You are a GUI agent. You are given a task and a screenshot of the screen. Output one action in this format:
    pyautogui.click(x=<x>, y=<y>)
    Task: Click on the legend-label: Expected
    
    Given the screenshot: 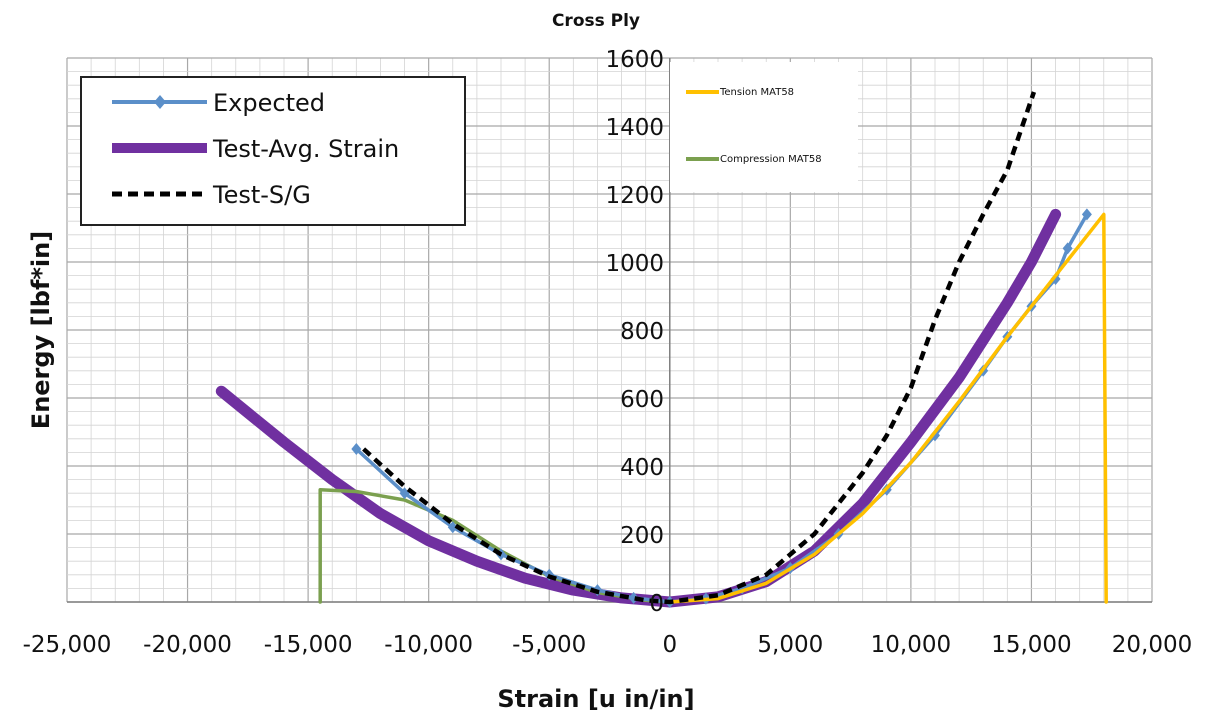 What is the action you would take?
    pyautogui.click(x=269, y=103)
    